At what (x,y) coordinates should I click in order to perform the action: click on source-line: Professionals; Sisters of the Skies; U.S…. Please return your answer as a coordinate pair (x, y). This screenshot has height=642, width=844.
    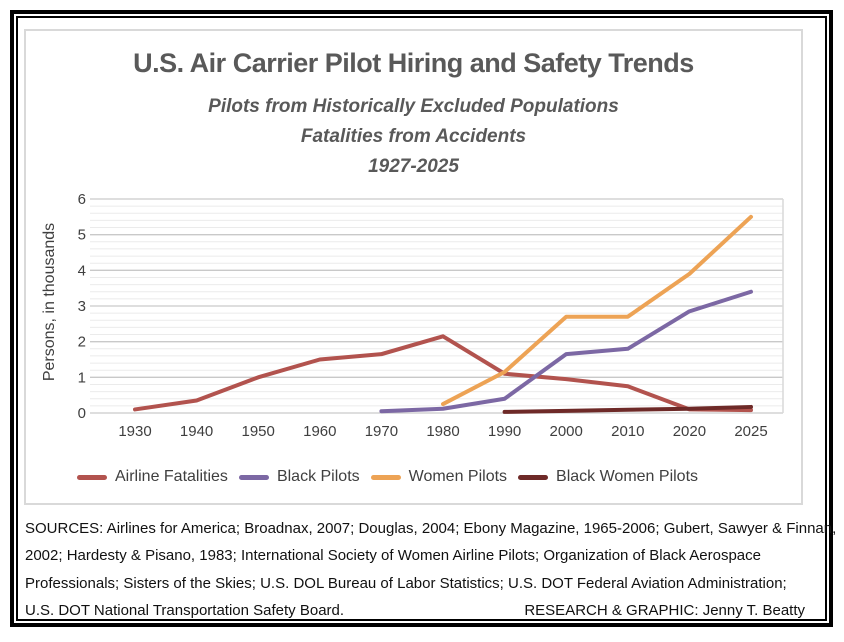
    Looking at the image, I should click on (406, 583).